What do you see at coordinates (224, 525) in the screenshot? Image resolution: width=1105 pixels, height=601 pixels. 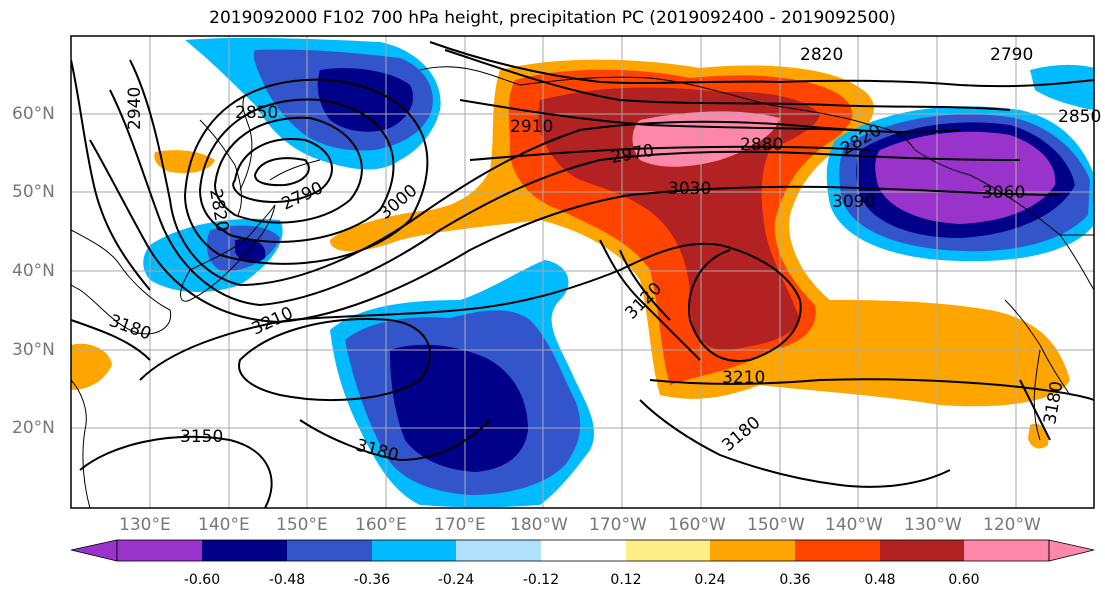 I see `lon-label: 140°E` at bounding box center [224, 525].